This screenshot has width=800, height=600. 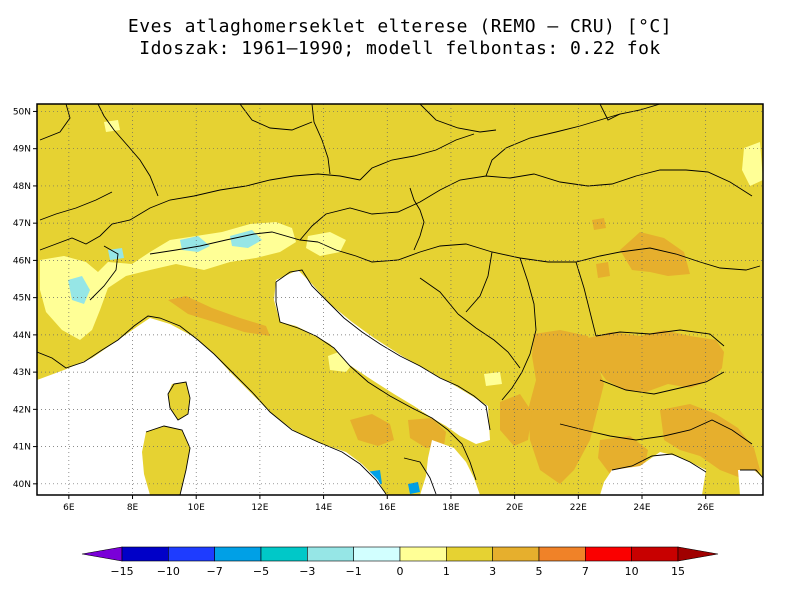 I want to click on colorbar-label: −10, so click(x=168, y=571).